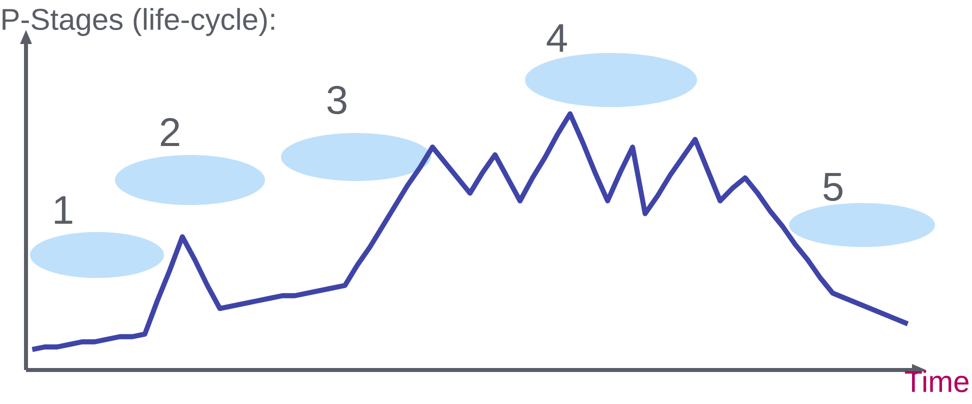 This screenshot has width=972, height=404. I want to click on text: 4, so click(556, 38).